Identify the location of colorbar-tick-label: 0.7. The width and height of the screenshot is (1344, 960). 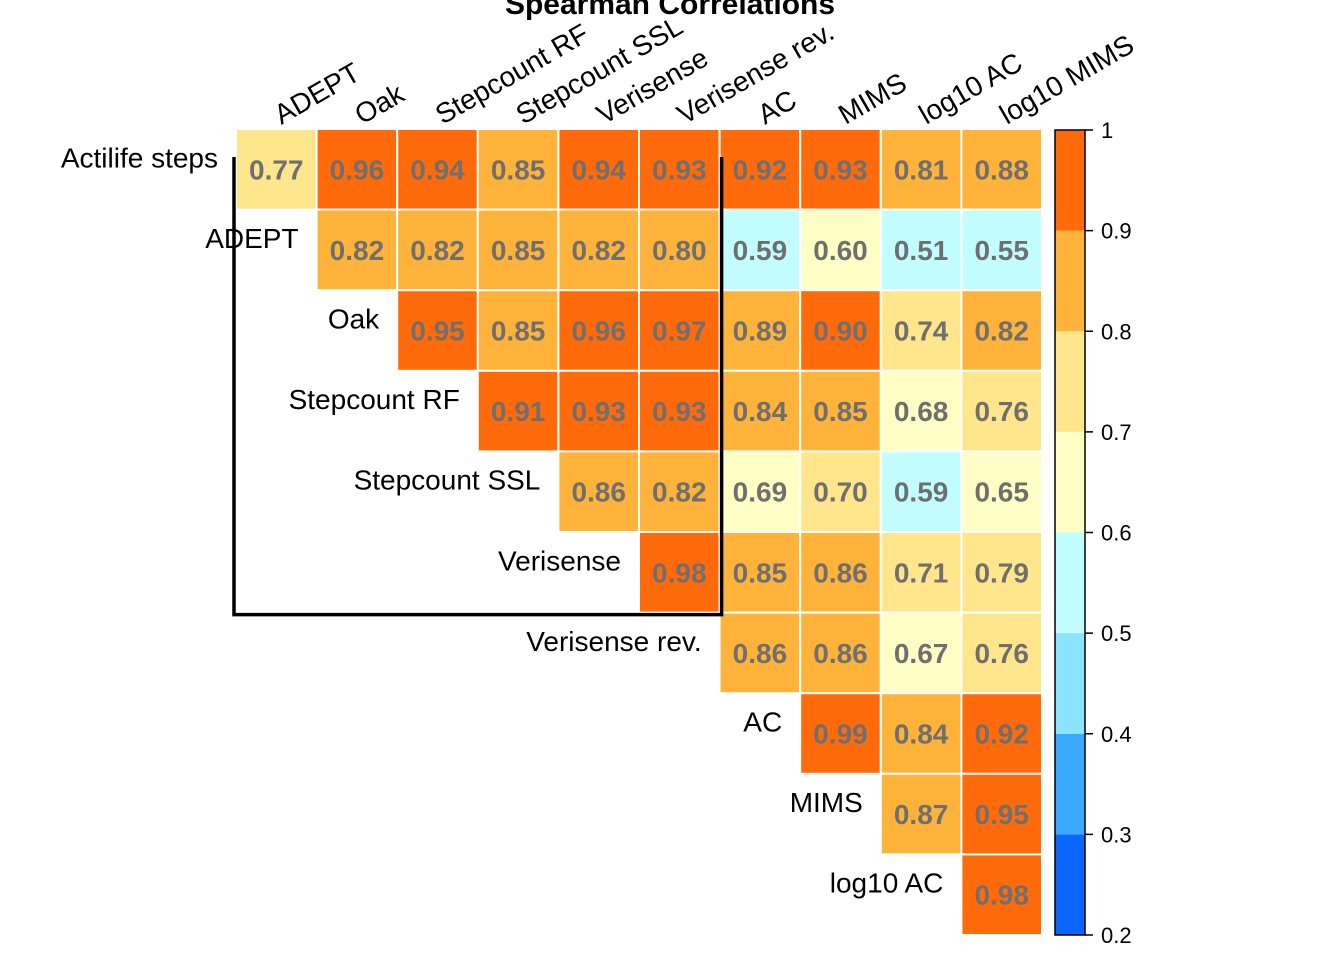
(1116, 432).